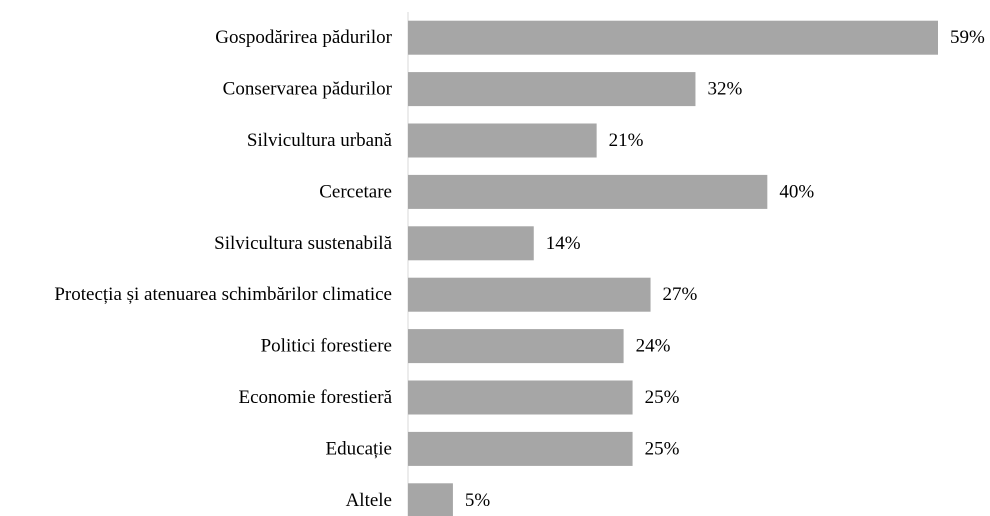  I want to click on value-label: 27%, so click(680, 294).